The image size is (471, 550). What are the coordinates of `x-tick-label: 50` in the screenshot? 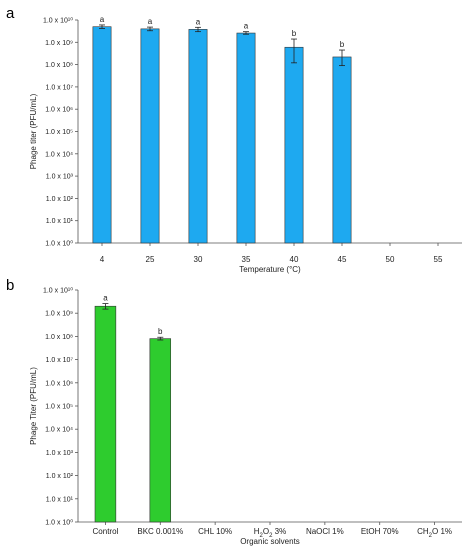 It's located at (390, 259).